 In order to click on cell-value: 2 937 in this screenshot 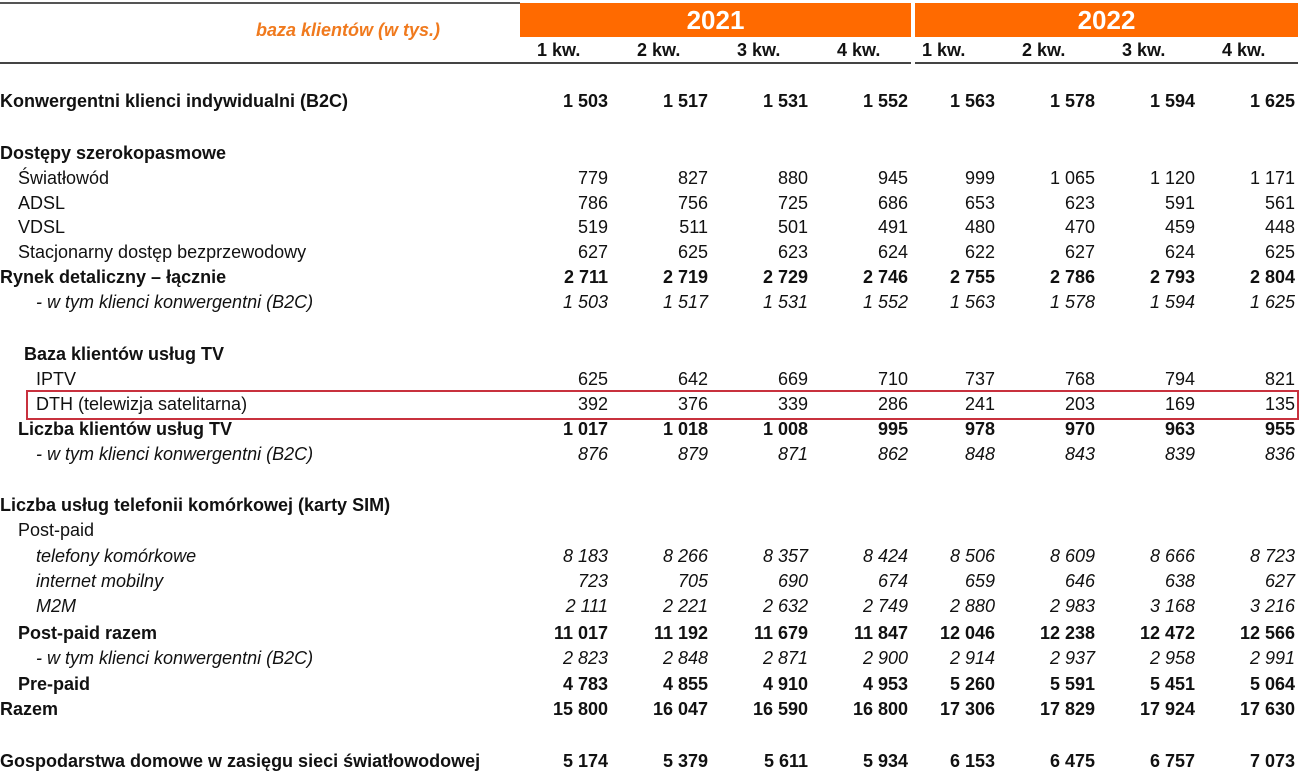, I will do `click(1072, 658)`.